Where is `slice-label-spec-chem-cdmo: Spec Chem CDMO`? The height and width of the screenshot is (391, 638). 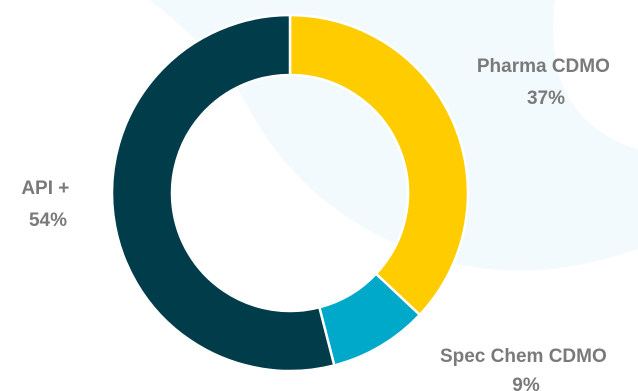 slice-label-spec-chem-cdmo: Spec Chem CDMO is located at coordinates (523, 356).